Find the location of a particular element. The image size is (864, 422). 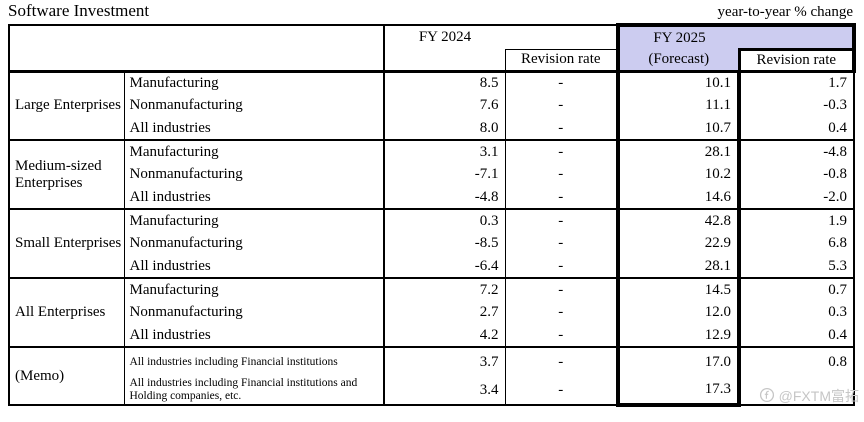

header-empty-cell is located at coordinates (196, 48).